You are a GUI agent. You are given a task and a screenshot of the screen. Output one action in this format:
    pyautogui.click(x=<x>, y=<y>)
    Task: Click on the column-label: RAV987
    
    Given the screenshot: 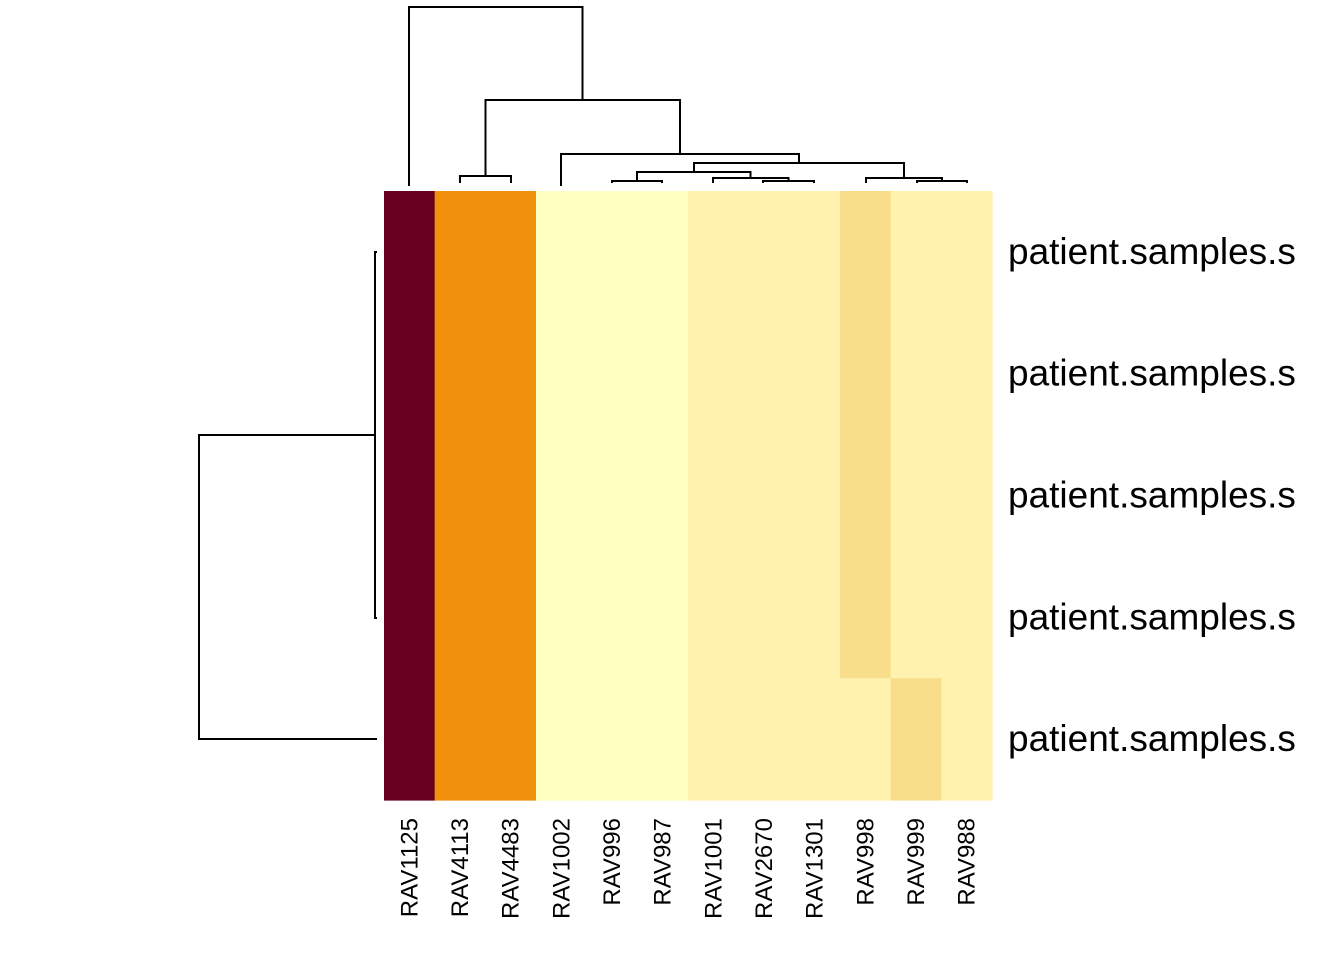 What is the action you would take?
    pyautogui.click(x=663, y=862)
    